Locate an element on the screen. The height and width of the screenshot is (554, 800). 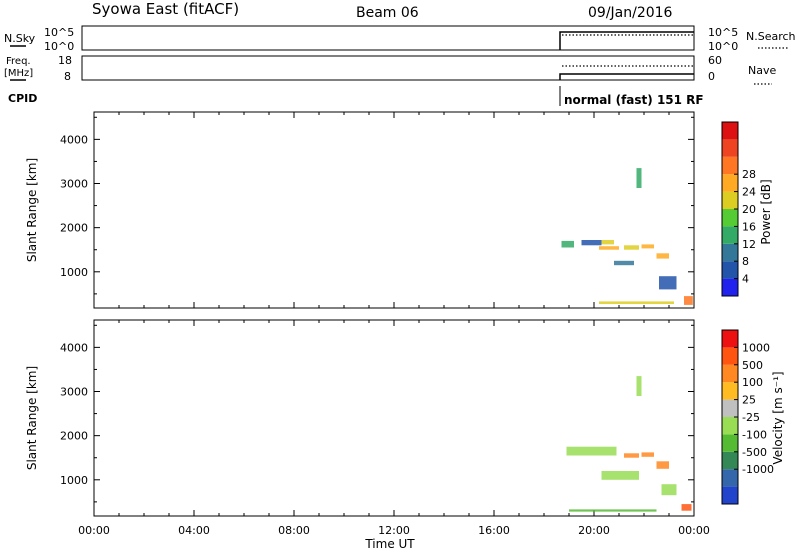
power-ylabel: Slant Range [km] is located at coordinates (32, 210).